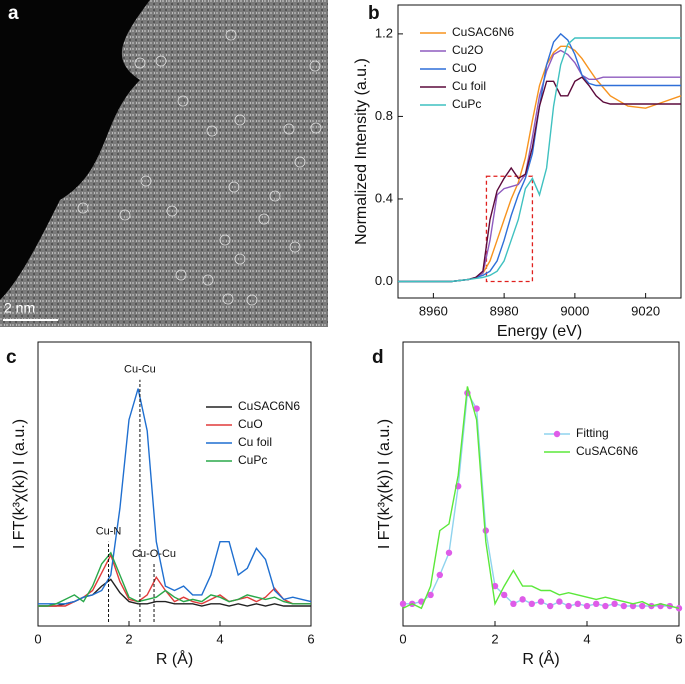 This screenshot has height=684, width=685. I want to click on x-axis-label: Energy (eV), so click(539, 331).